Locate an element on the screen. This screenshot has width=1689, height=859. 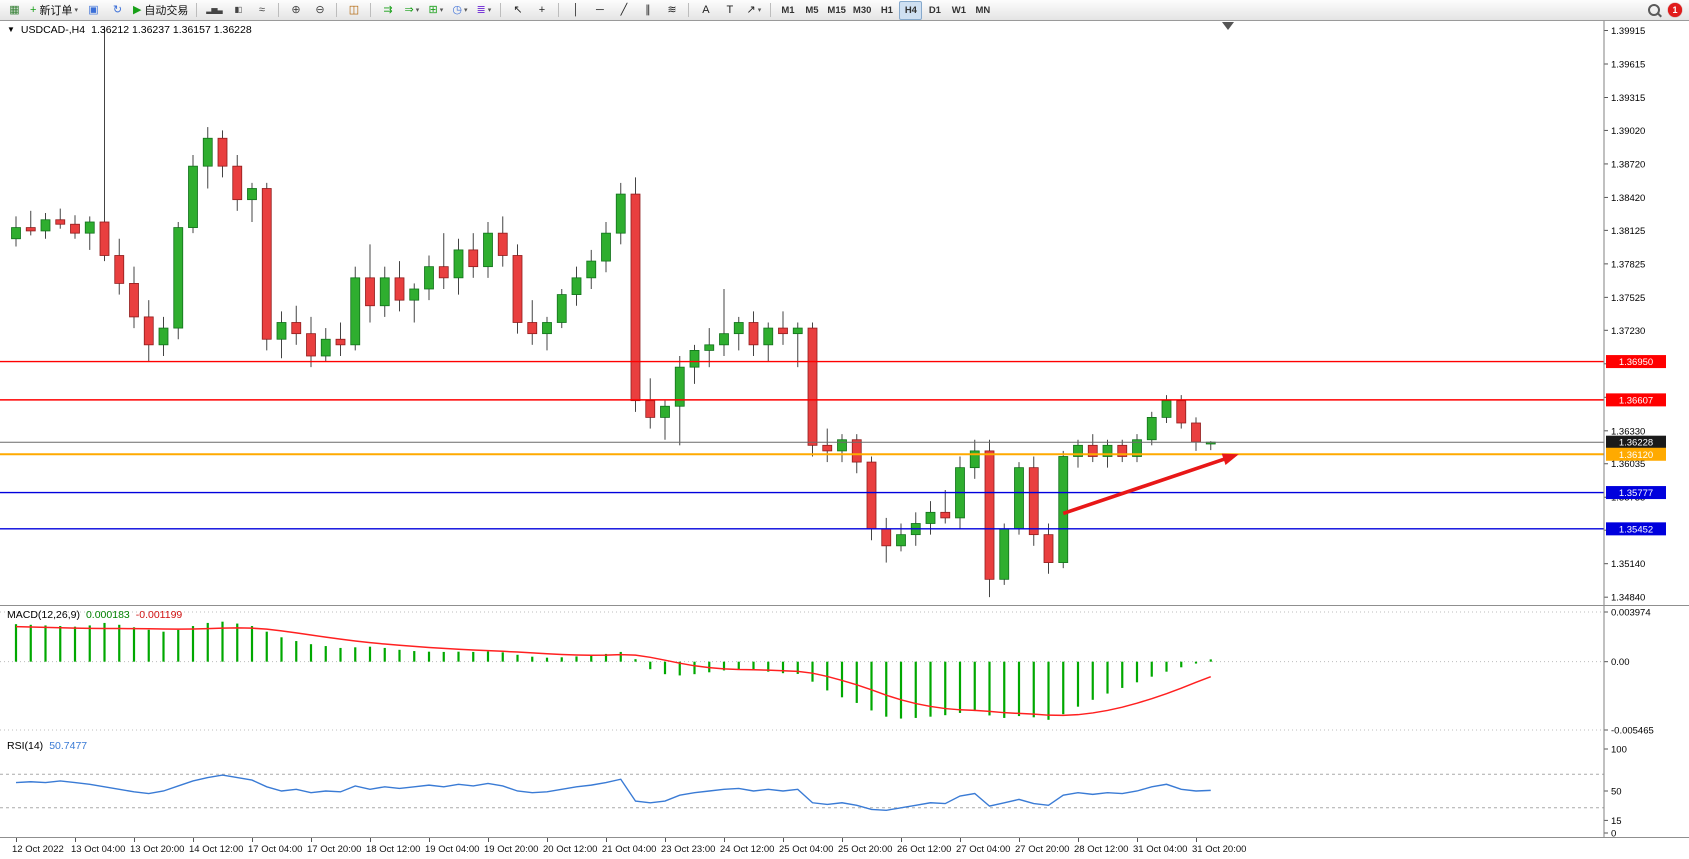
time-axis-label: 13 Oct 20:00 is located at coordinates (157, 850).